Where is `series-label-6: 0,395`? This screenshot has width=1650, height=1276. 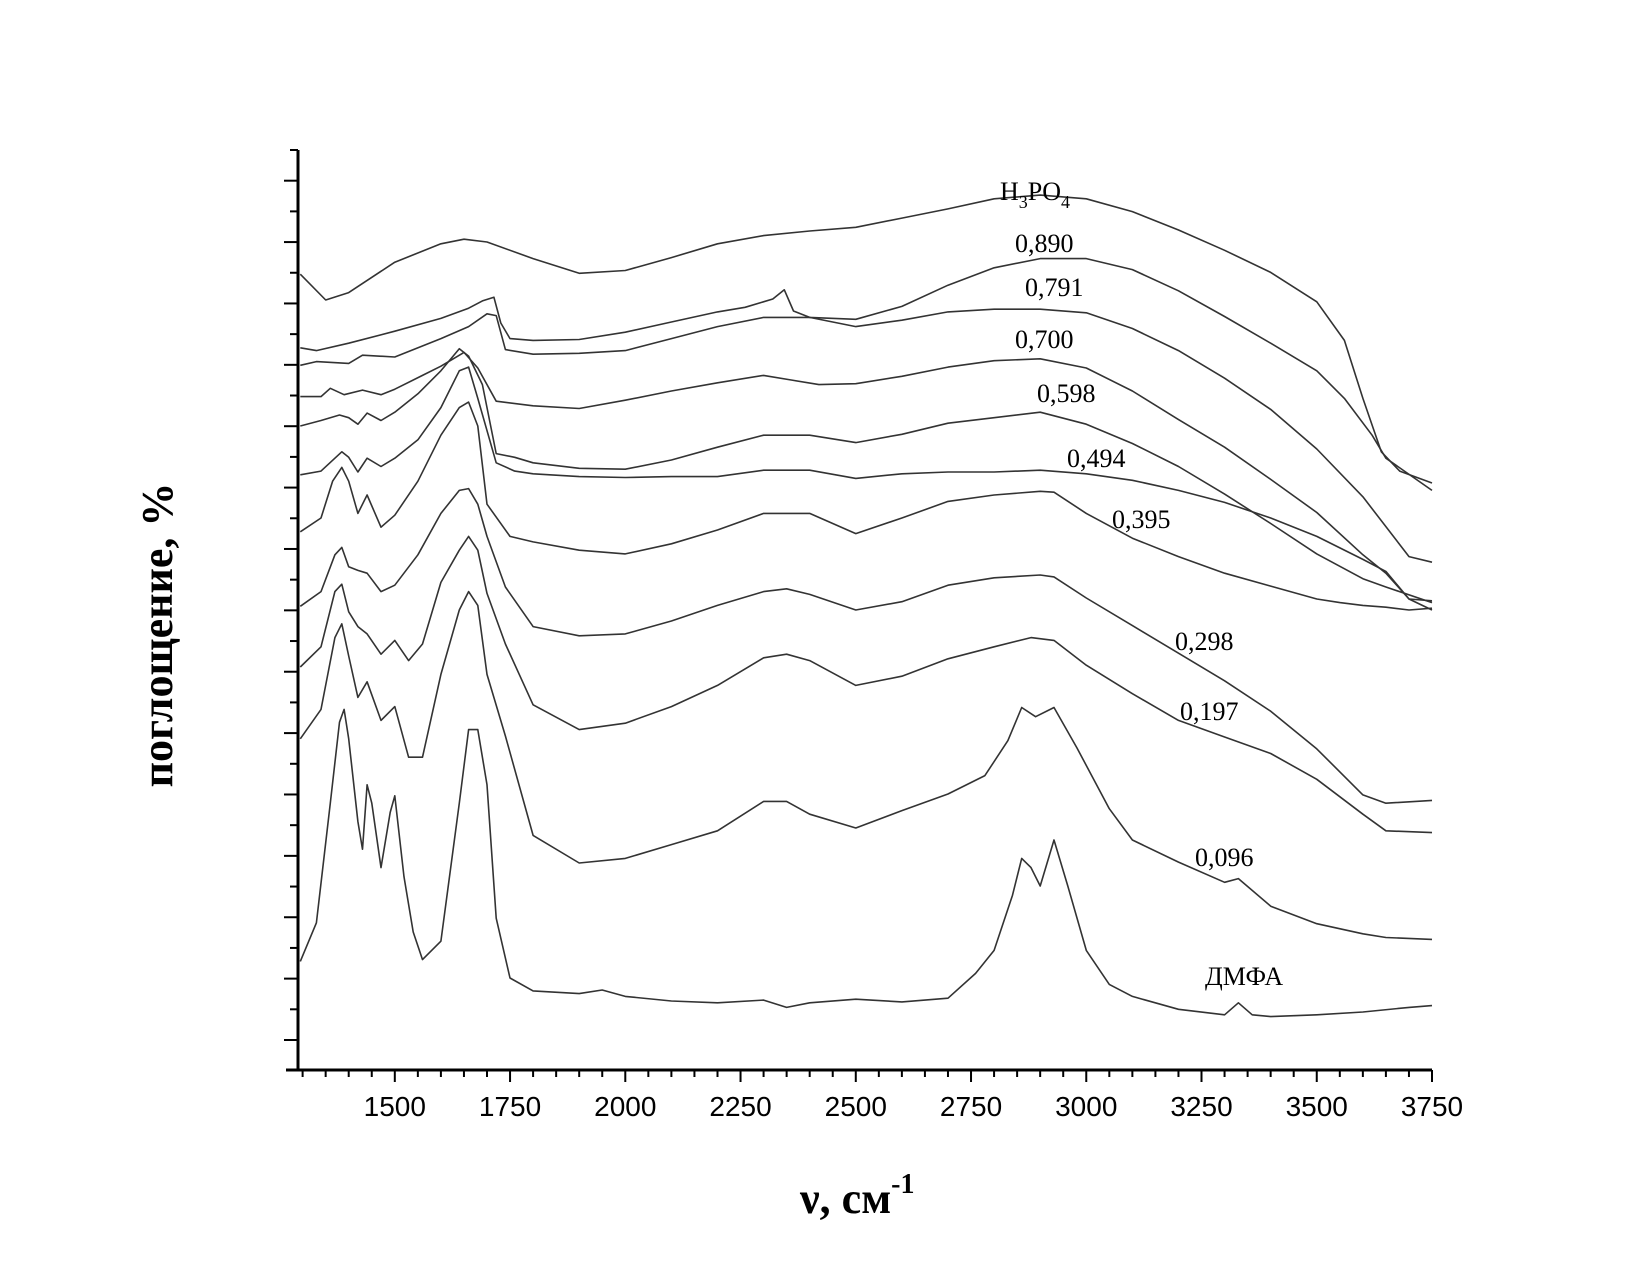
series-label-6: 0,395 is located at coordinates (1141, 519).